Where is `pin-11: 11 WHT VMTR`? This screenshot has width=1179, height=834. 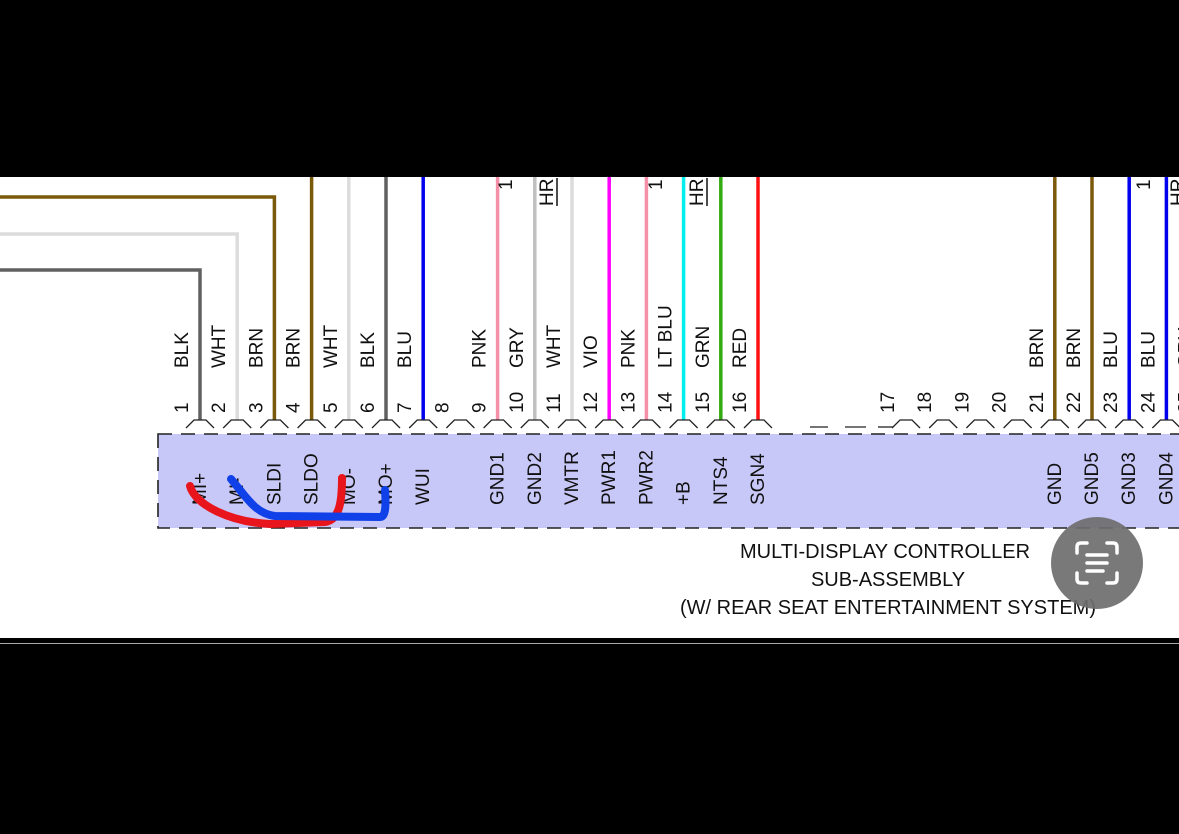 pin-11: 11 WHT VMTR is located at coordinates (565, 414).